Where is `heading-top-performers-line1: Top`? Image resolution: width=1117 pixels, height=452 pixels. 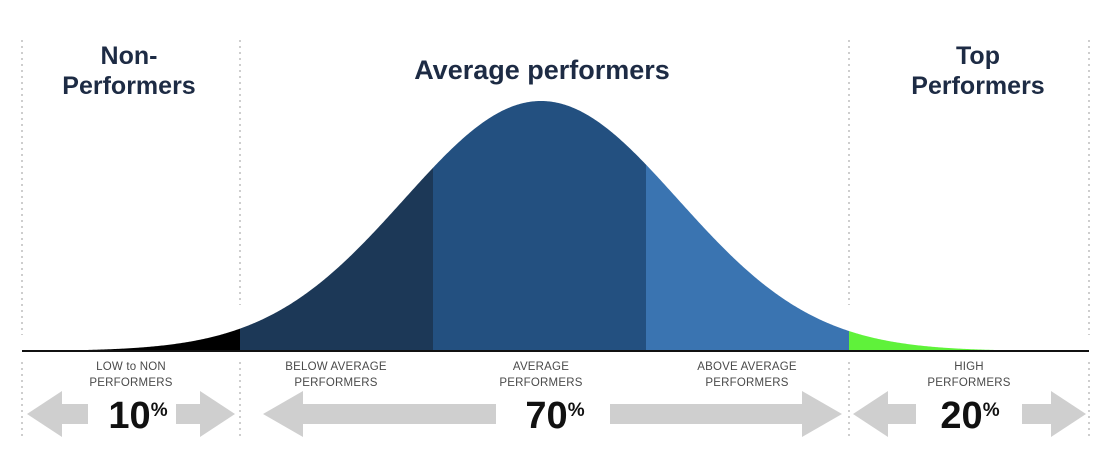 heading-top-performers-line1: Top is located at coordinates (978, 56).